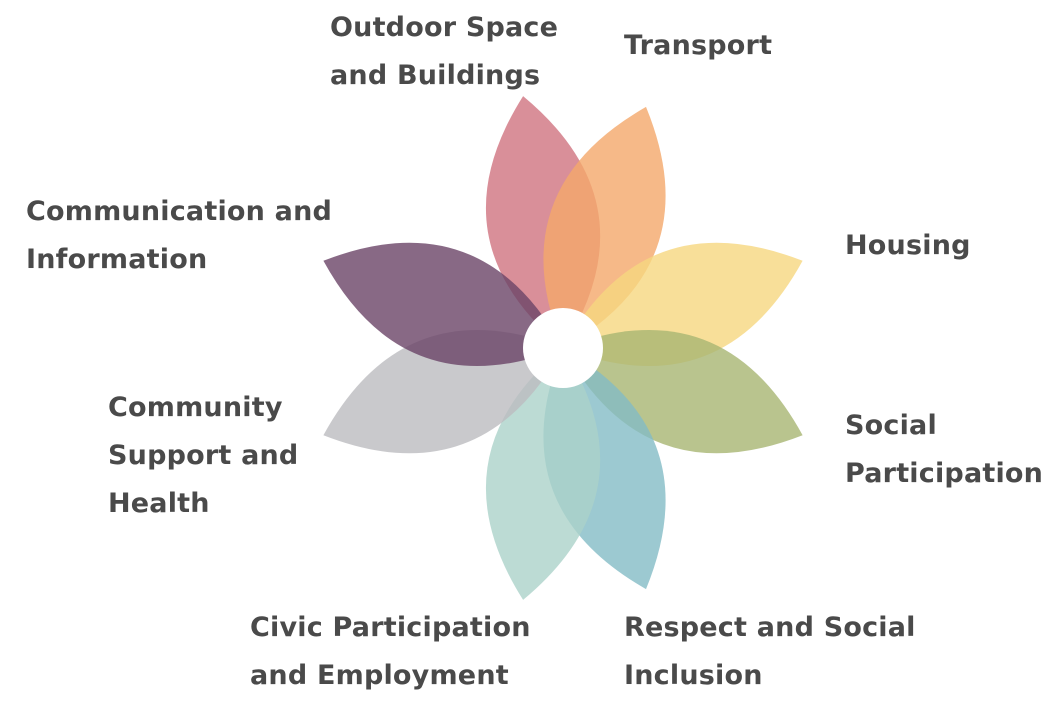 The height and width of the screenshot is (718, 1056). I want to click on label-line: and Buildings, so click(435, 75).